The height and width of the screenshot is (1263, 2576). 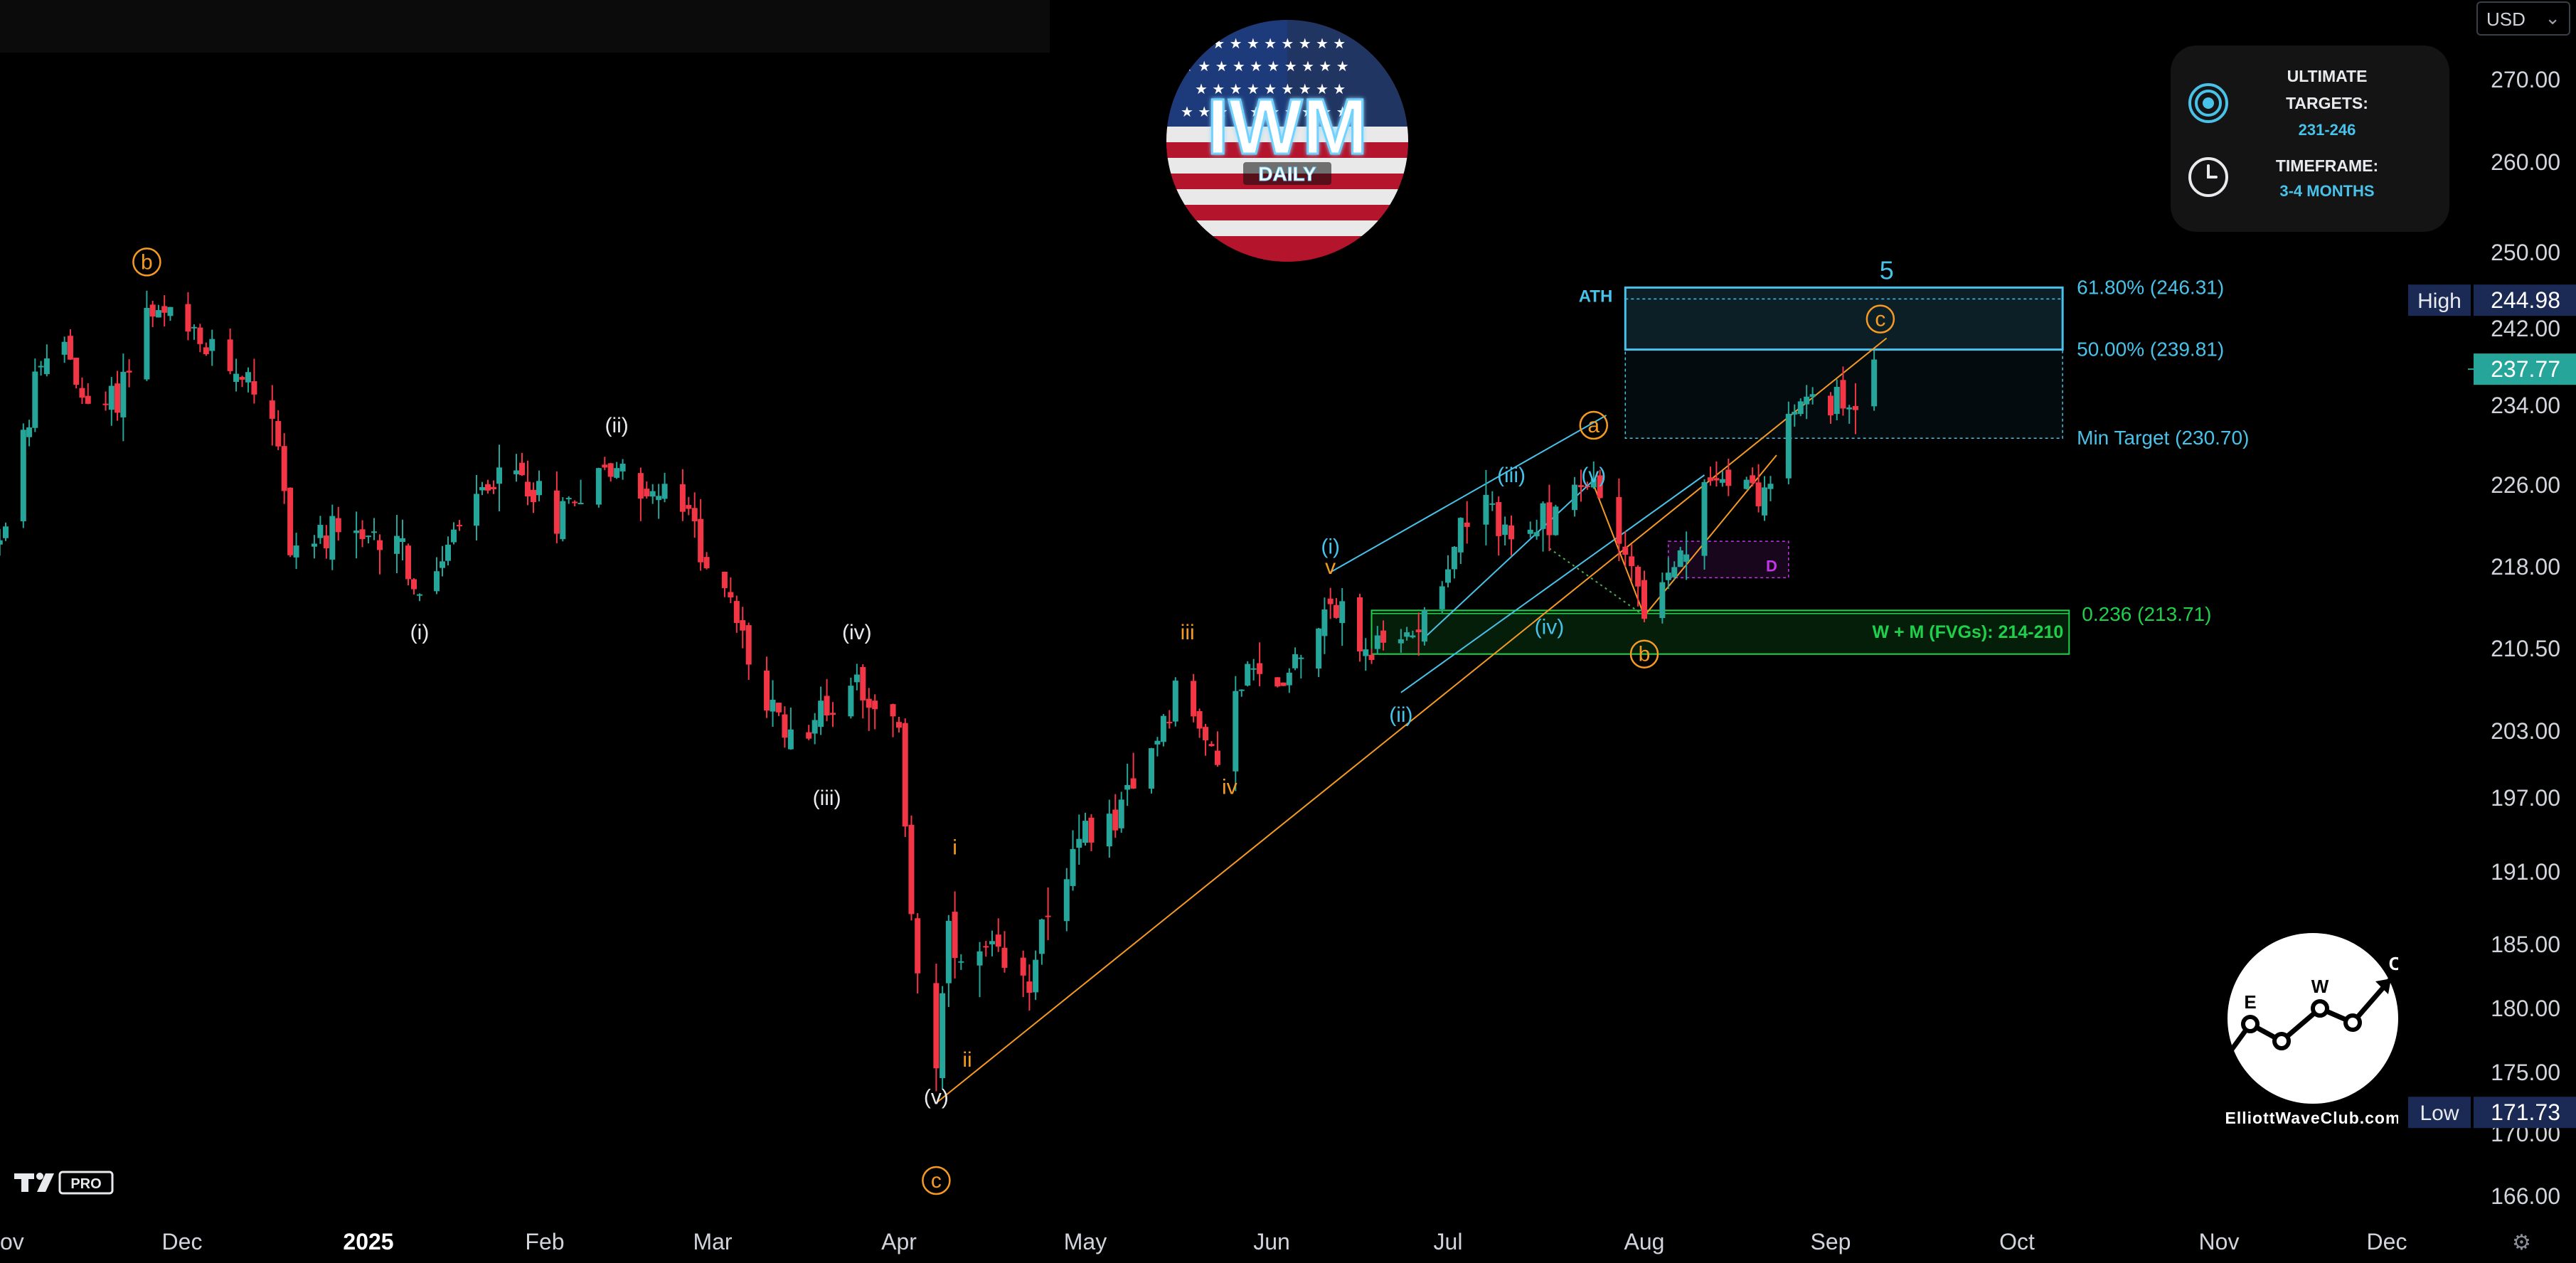 What do you see at coordinates (2307, 1035) in the screenshot?
I see `elliottwaveclub-logo: E W C ElliottWaveClub.com` at bounding box center [2307, 1035].